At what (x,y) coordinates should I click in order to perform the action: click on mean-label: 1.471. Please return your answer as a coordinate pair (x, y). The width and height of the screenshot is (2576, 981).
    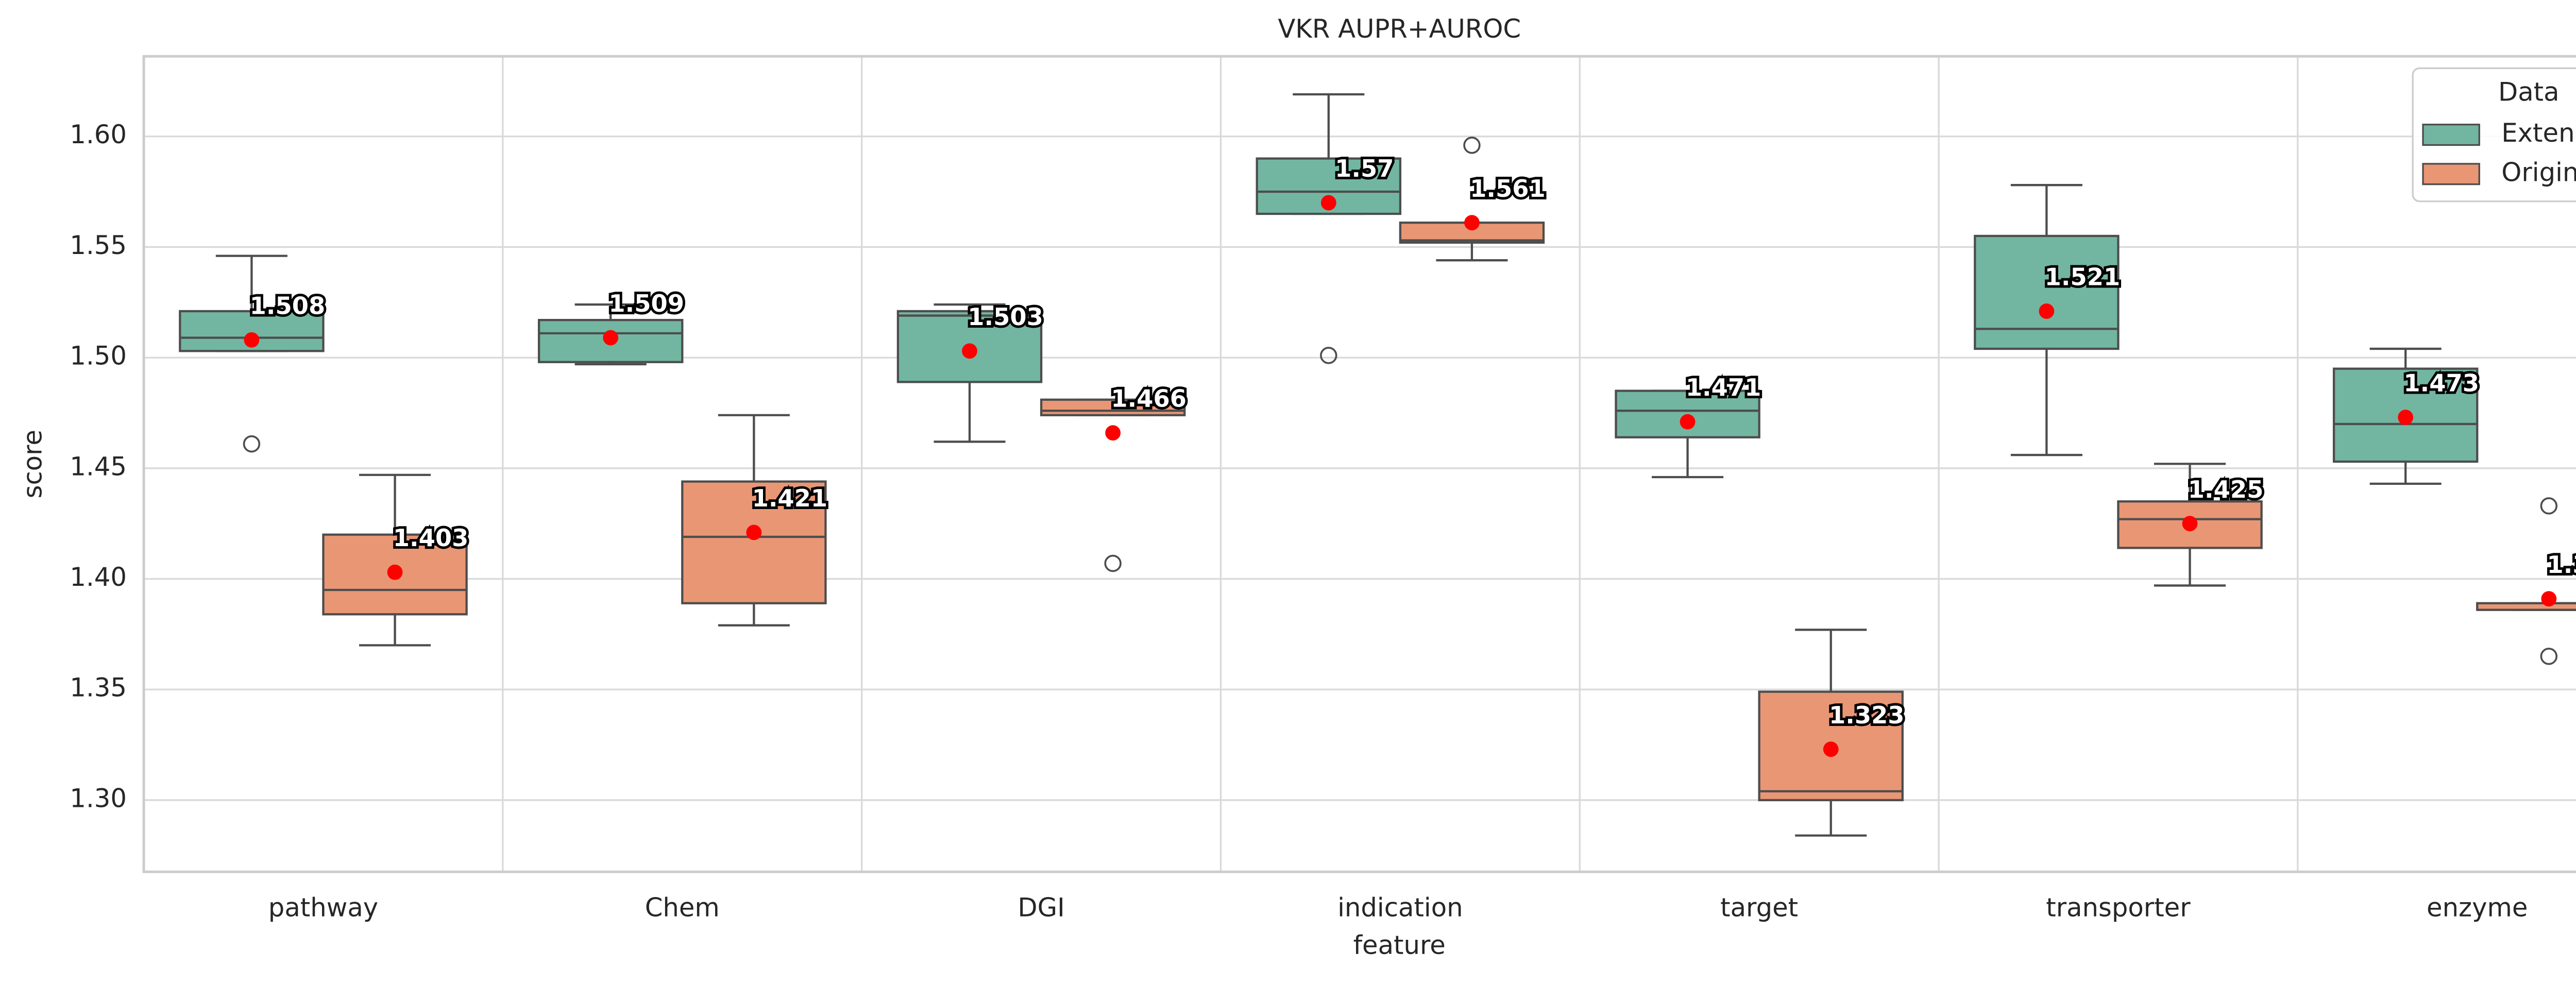
    Looking at the image, I should click on (1723, 387).